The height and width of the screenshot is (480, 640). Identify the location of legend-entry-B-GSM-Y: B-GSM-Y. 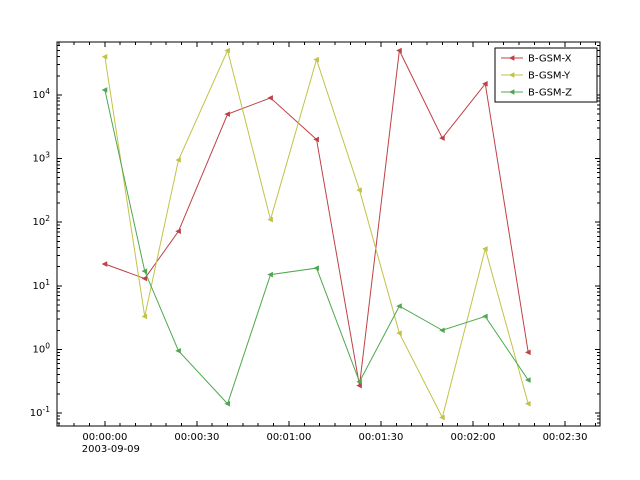
(536, 76).